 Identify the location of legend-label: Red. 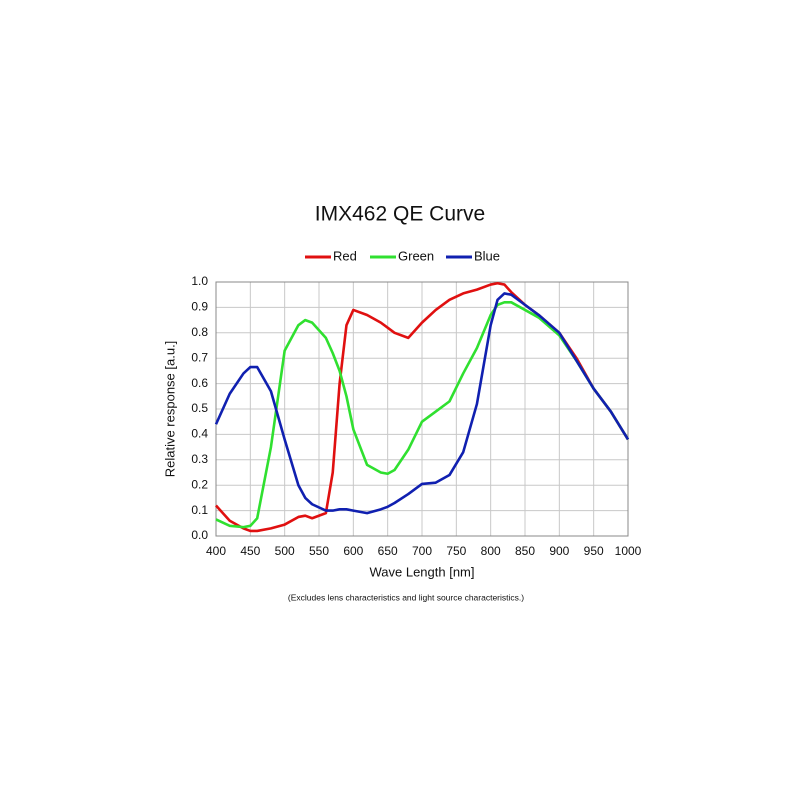
(345, 255).